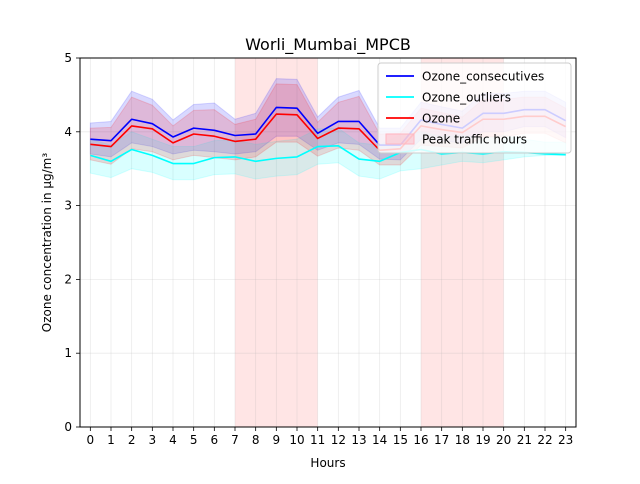 This screenshot has width=640, height=484. What do you see at coordinates (466, 98) in the screenshot?
I see `legend-label-1: Ozone_outliers` at bounding box center [466, 98].